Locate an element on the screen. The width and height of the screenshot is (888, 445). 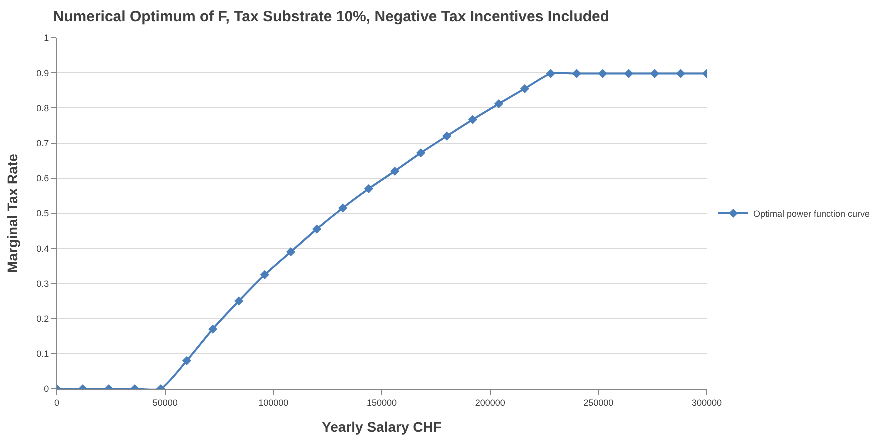
x-axis-title: Yearly Salary CHF is located at coordinates (382, 427).